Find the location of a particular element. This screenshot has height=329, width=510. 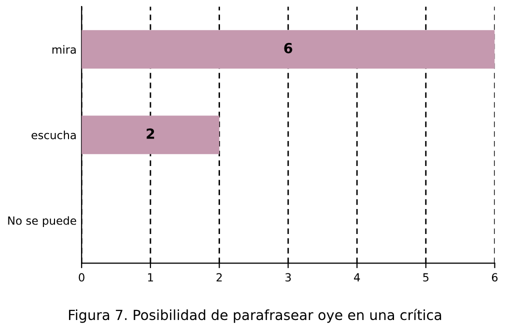

x-tick-label: 1 is located at coordinates (150, 277).